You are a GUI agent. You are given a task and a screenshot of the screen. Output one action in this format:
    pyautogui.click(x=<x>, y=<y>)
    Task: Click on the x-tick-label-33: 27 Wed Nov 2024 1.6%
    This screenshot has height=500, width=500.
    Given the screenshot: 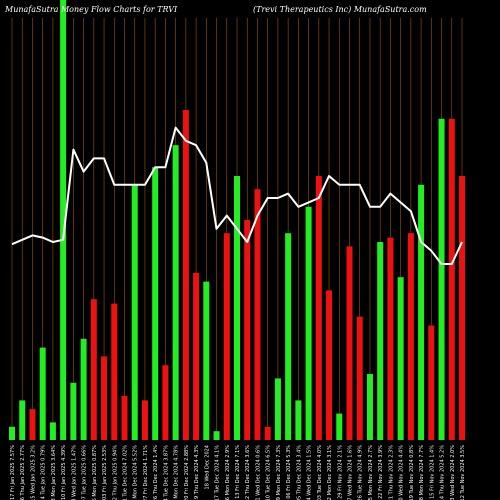 What is the action you would take?
    pyautogui.click(x=351, y=472)
    